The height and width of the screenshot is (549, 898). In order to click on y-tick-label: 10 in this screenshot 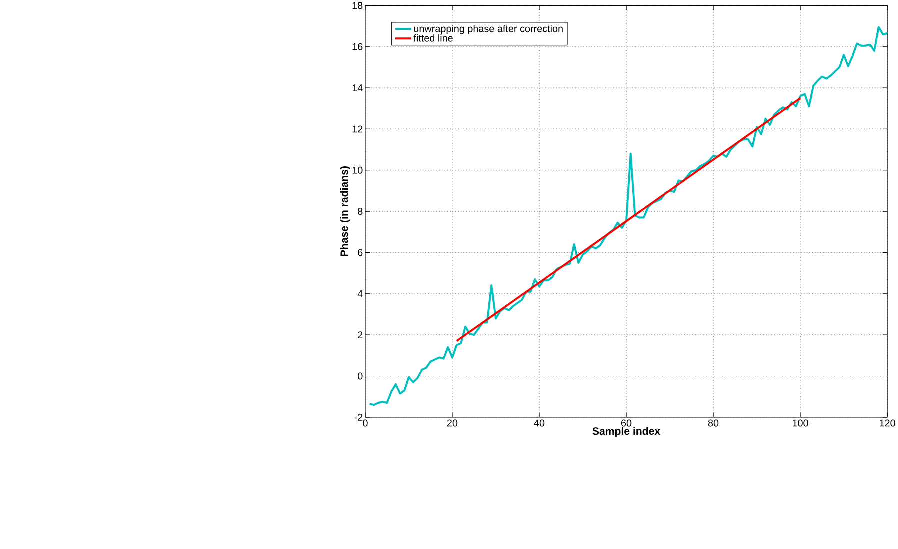, I will do `click(357, 170)`.